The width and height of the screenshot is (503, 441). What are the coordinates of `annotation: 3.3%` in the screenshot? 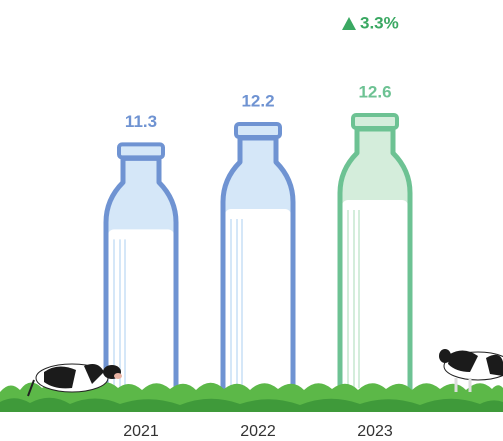 It's located at (370, 22).